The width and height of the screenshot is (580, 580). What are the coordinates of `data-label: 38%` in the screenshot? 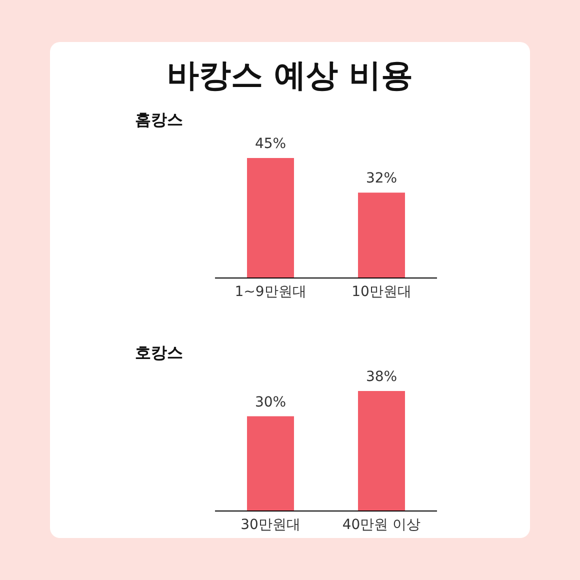 It's located at (382, 377).